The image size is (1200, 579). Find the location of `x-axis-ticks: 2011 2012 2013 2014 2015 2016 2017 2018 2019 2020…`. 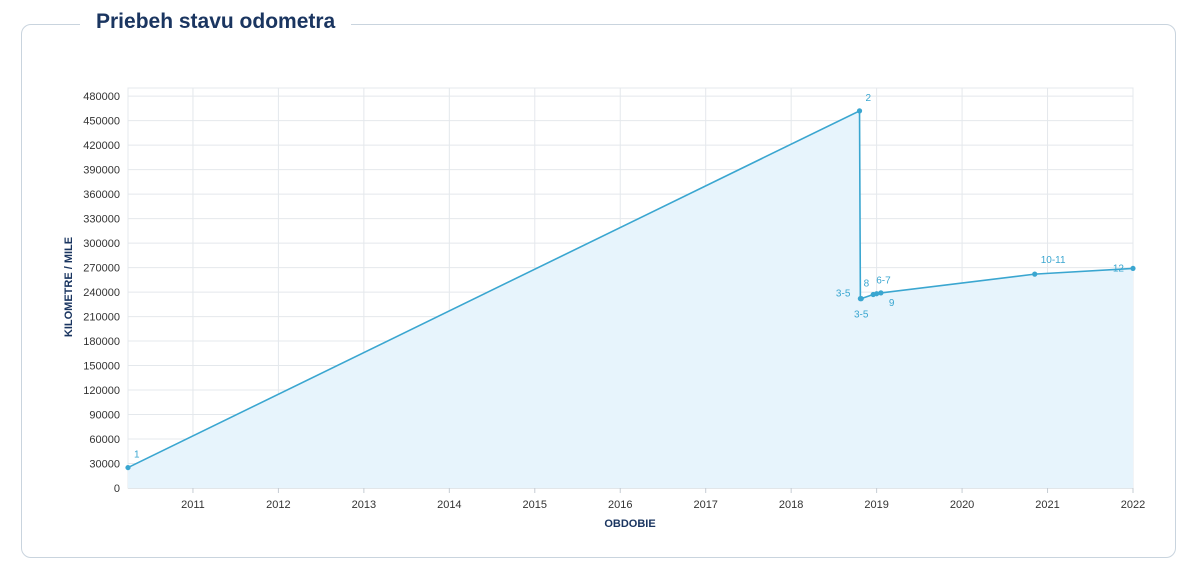

x-axis-ticks: 2011 2012 2013 2014 2015 2016 2017 2018 2019 2020… is located at coordinates (663, 499).